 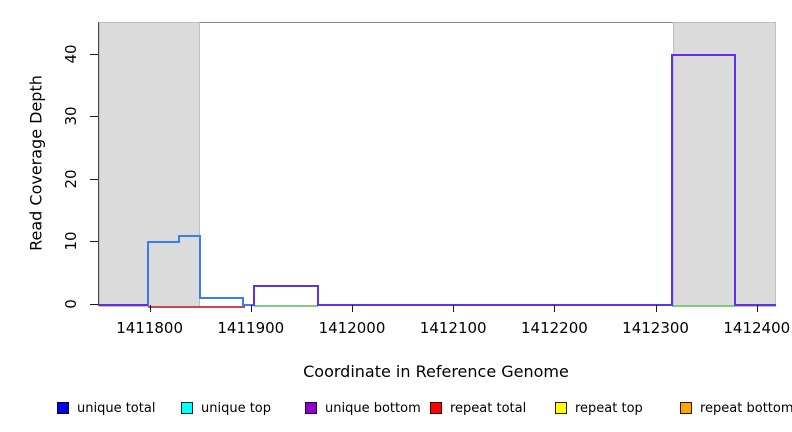 I want to click on legend-item-unique-total: unique total, so click(x=106, y=408).